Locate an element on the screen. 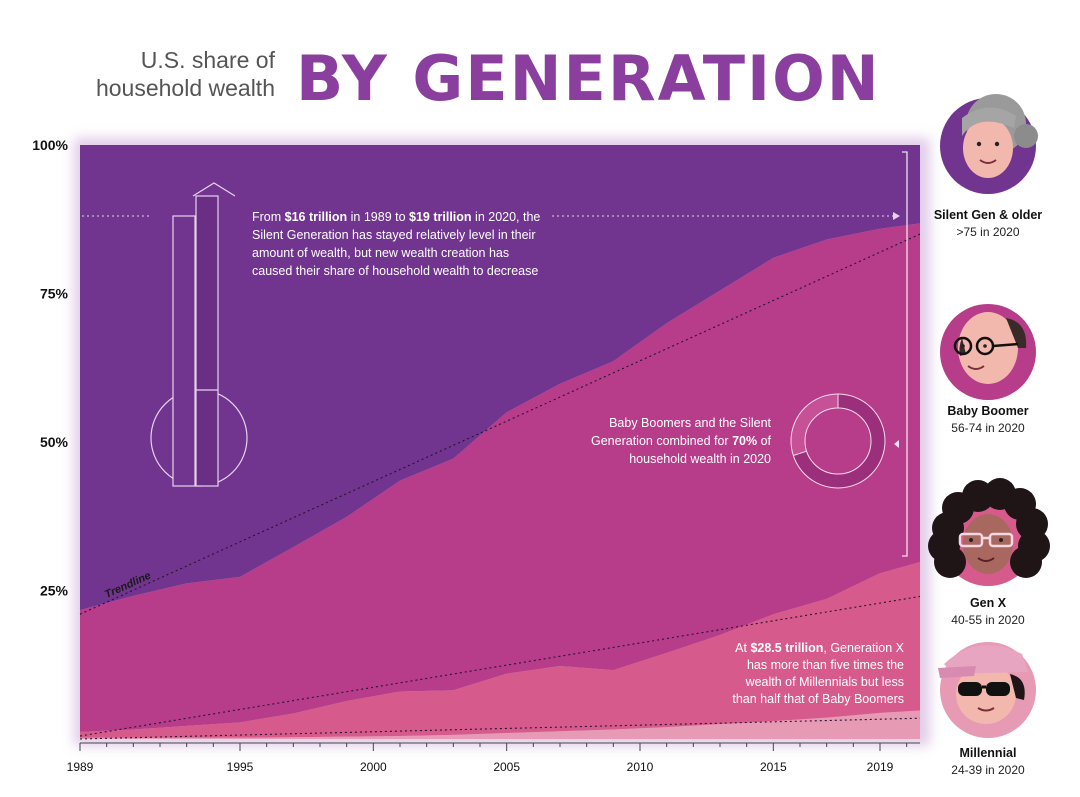 The height and width of the screenshot is (797, 1080). x-tick-label: 1995 is located at coordinates (240, 767).